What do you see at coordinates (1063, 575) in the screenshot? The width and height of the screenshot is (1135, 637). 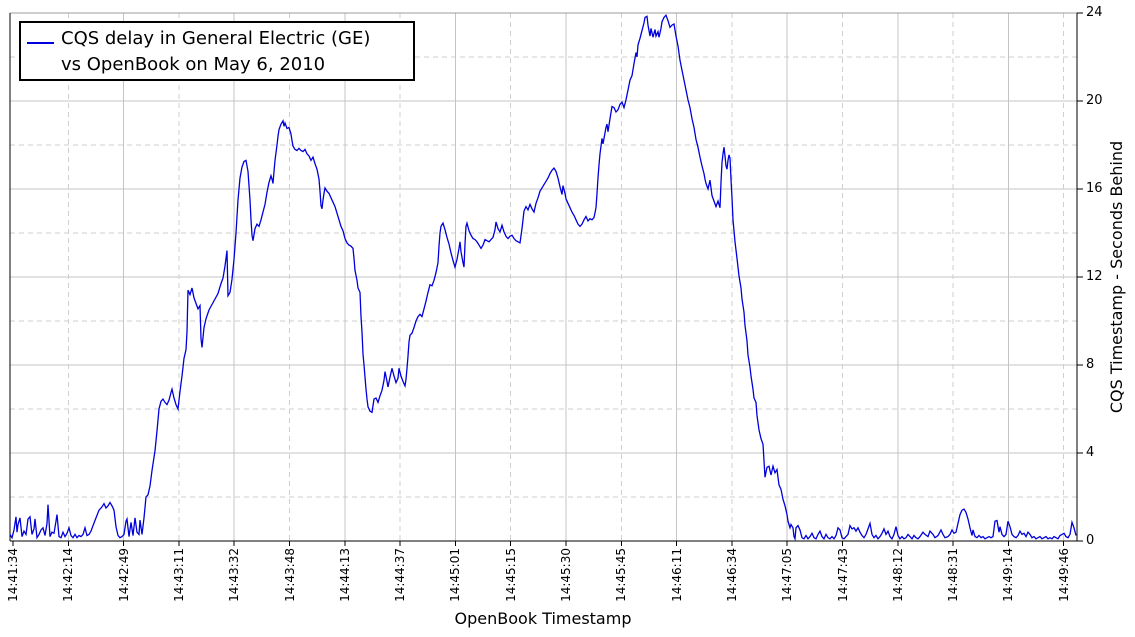 I see `x-tick-label: 14:49:46` at bounding box center [1063, 575].